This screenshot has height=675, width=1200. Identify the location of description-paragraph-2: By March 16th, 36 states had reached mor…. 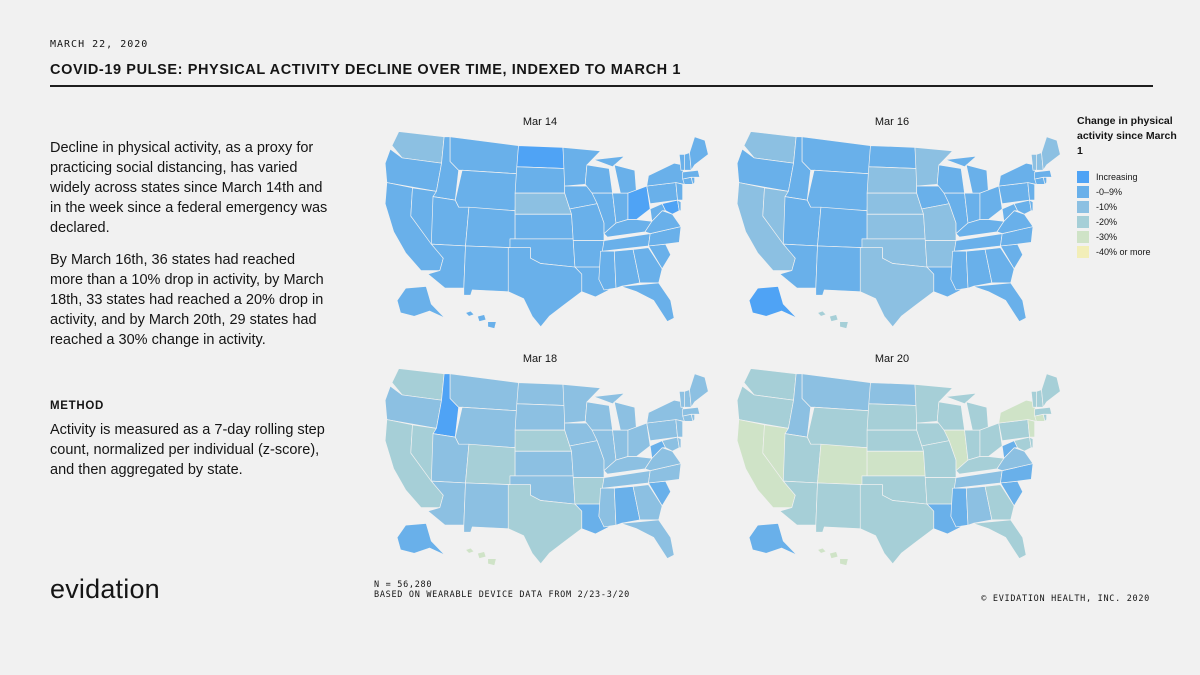
(187, 300).